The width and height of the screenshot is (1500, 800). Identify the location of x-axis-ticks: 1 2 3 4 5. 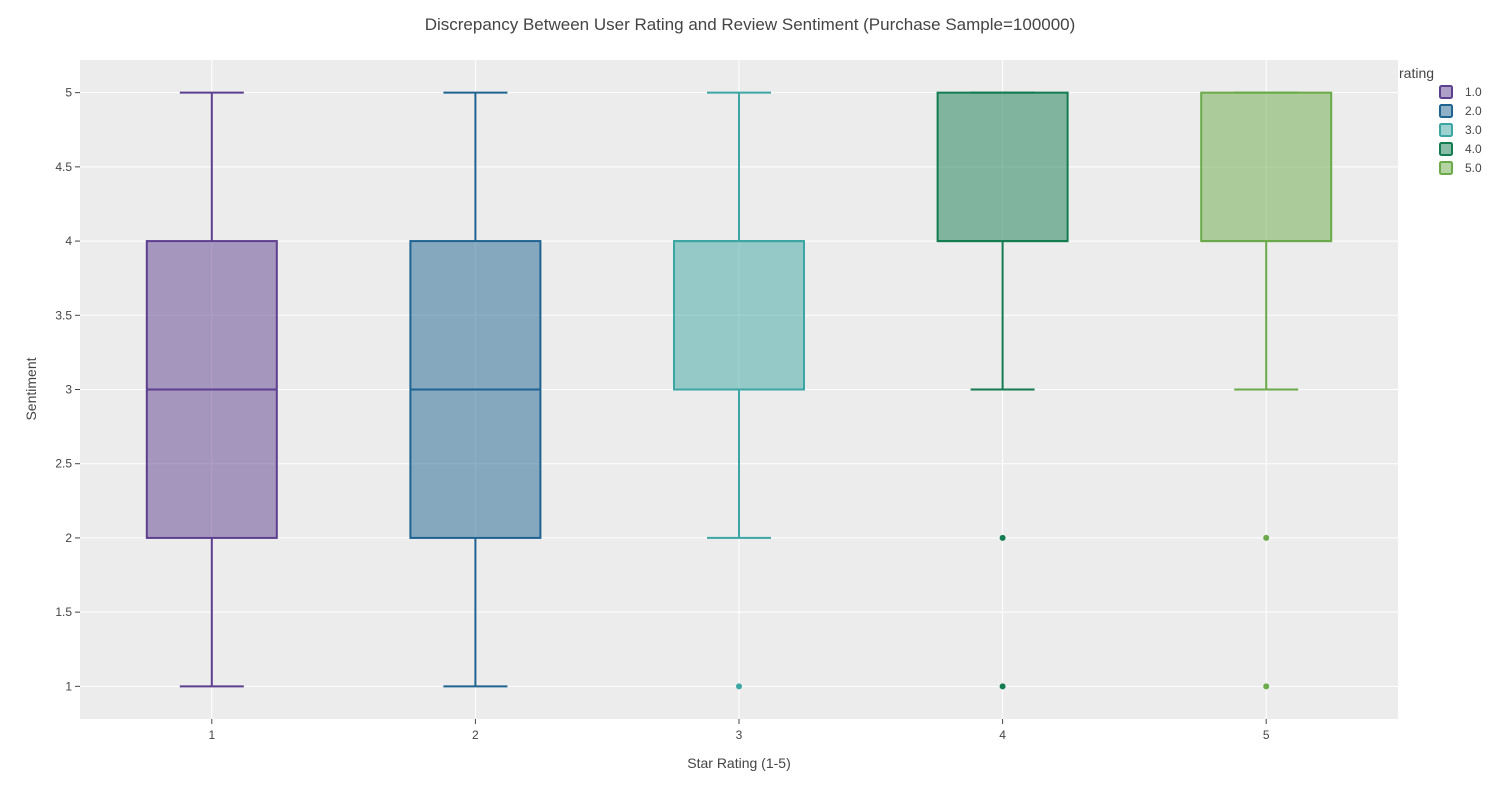
(739, 730).